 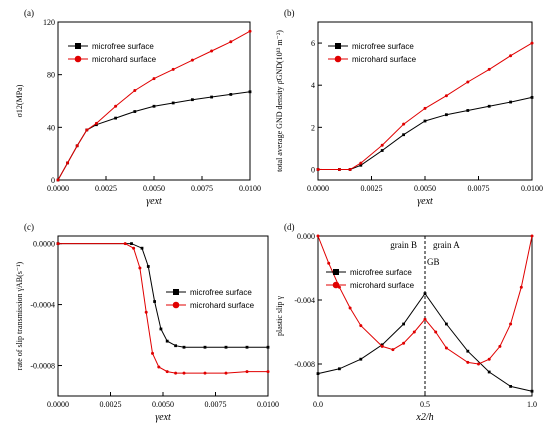 I want to click on panel-label: (c), so click(x=29, y=227).